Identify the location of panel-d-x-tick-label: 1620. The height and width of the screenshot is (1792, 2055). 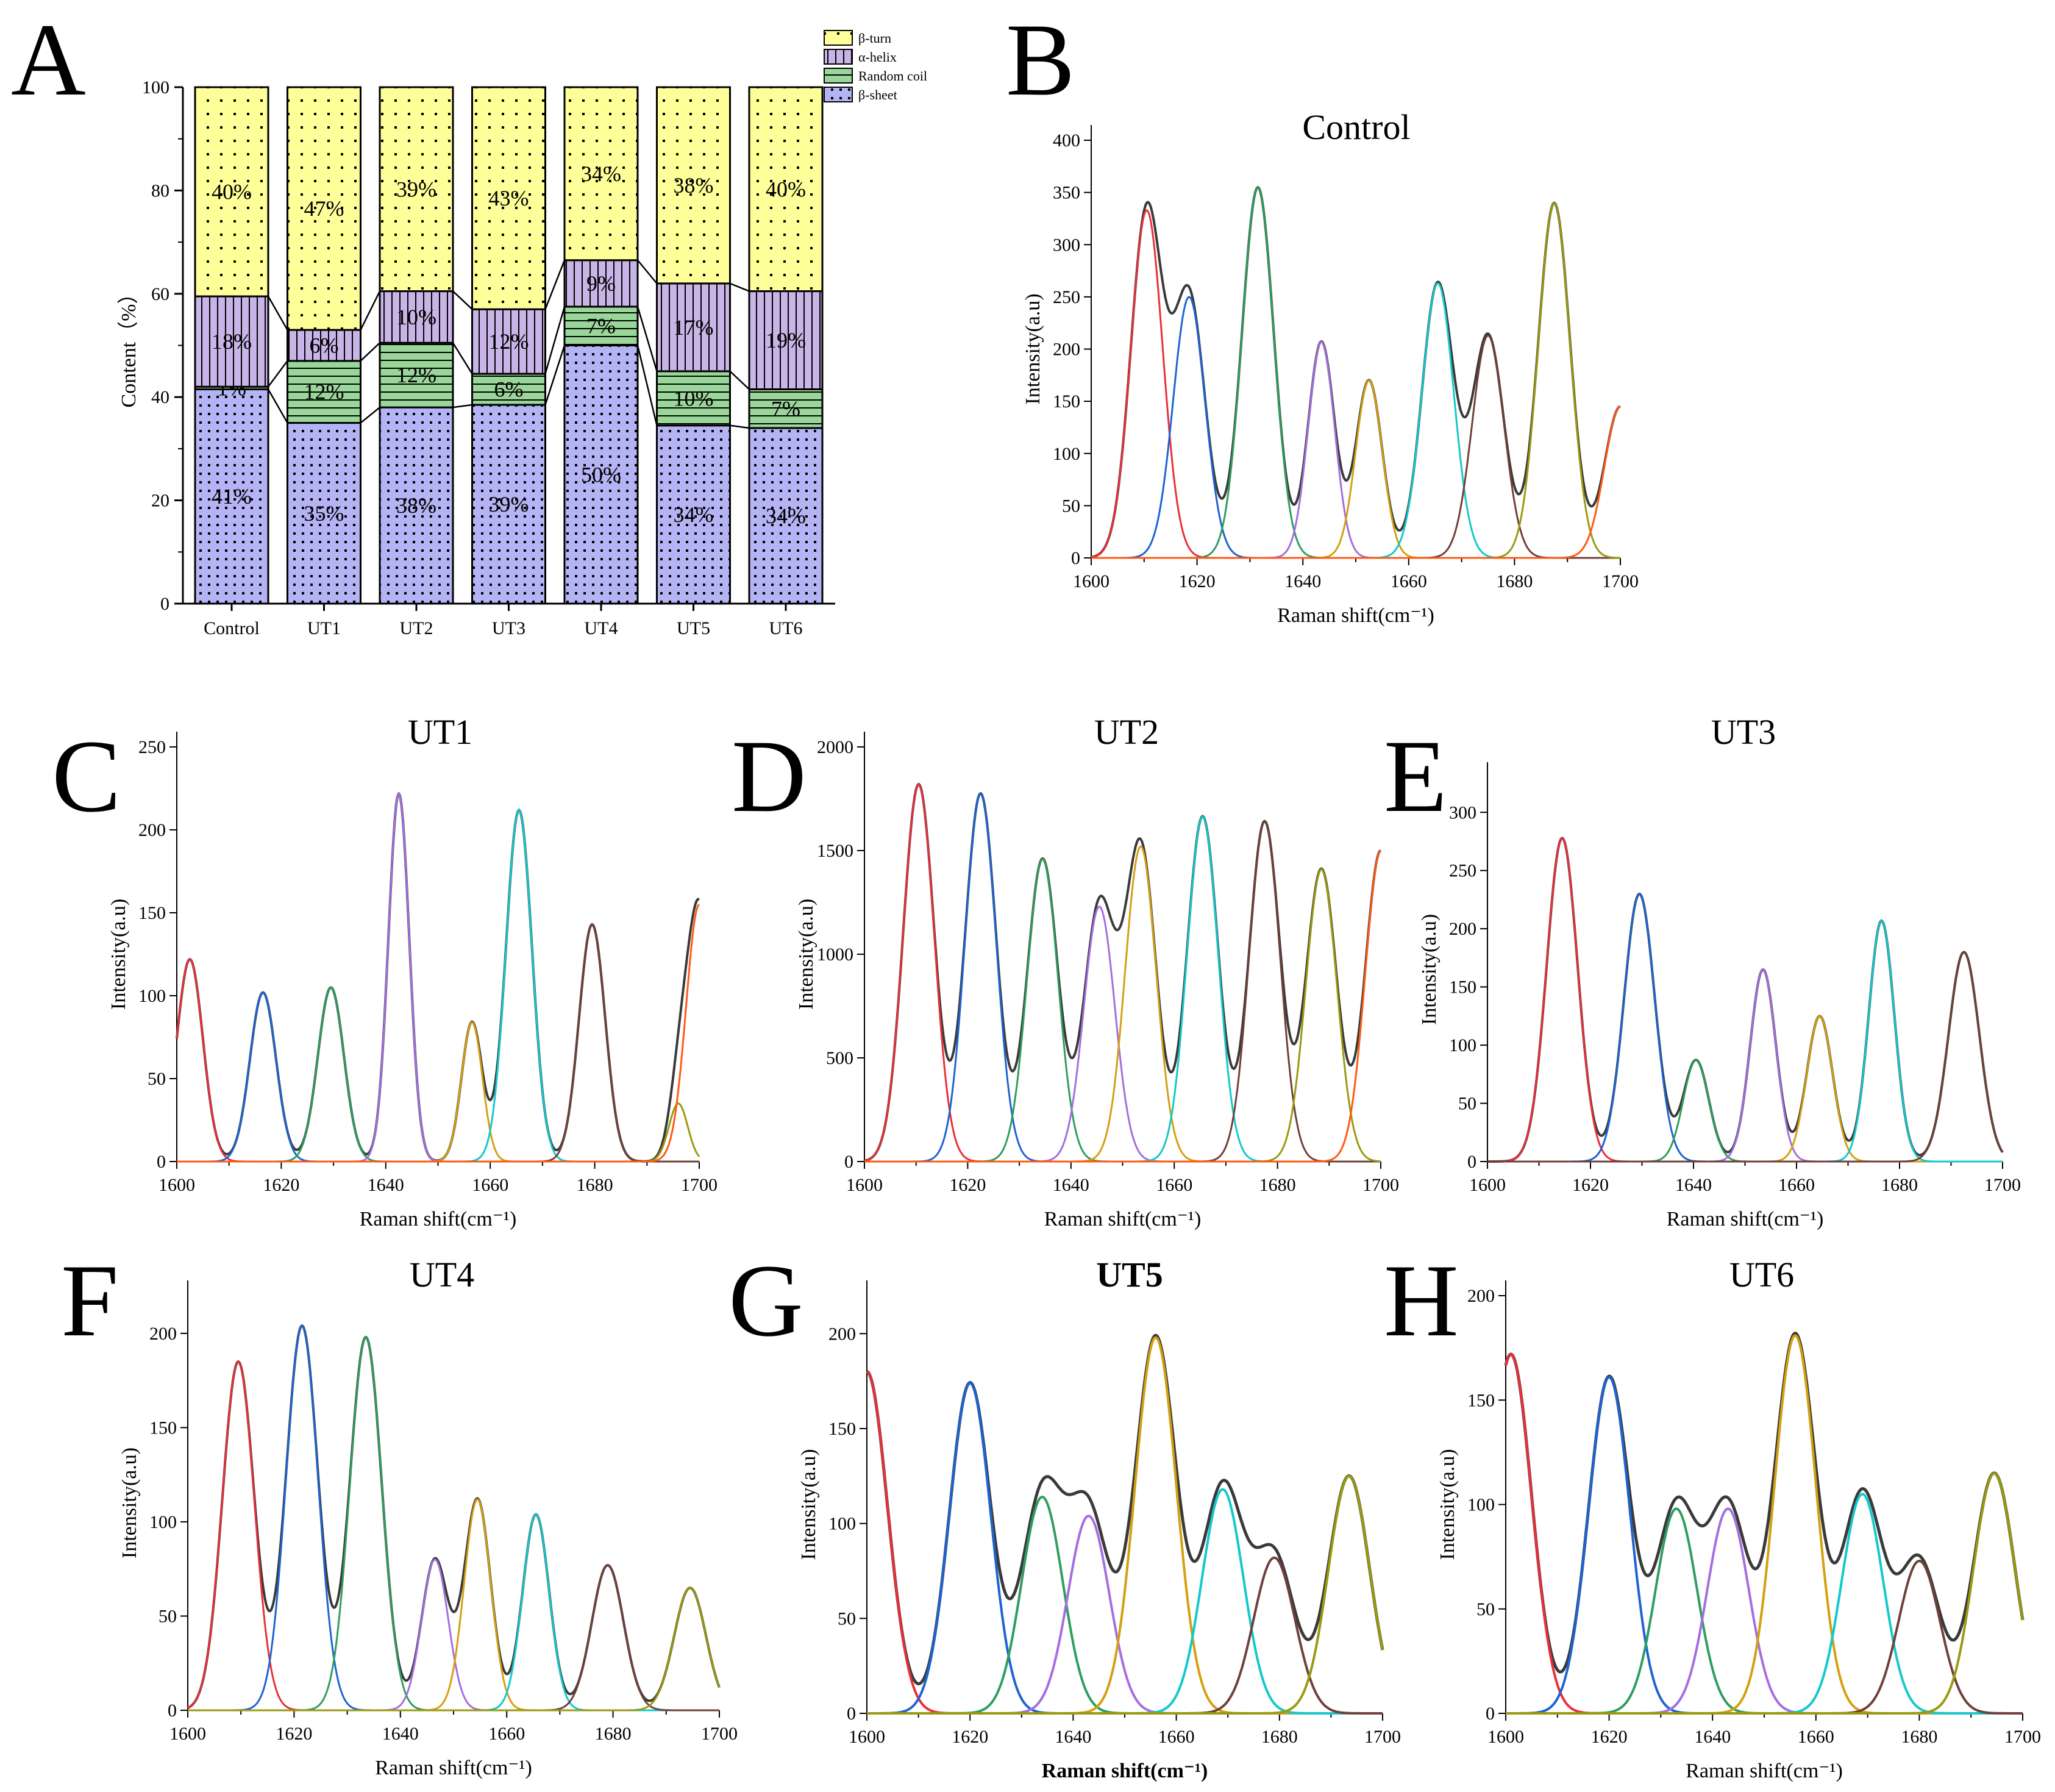
(967, 1185).